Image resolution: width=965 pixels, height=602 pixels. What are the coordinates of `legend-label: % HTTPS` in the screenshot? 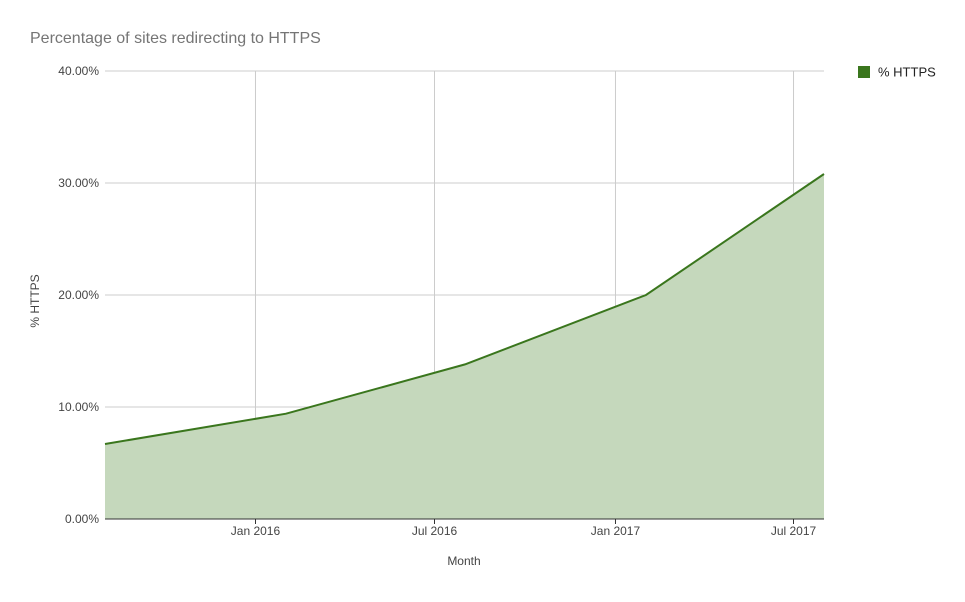 It's located at (907, 72).